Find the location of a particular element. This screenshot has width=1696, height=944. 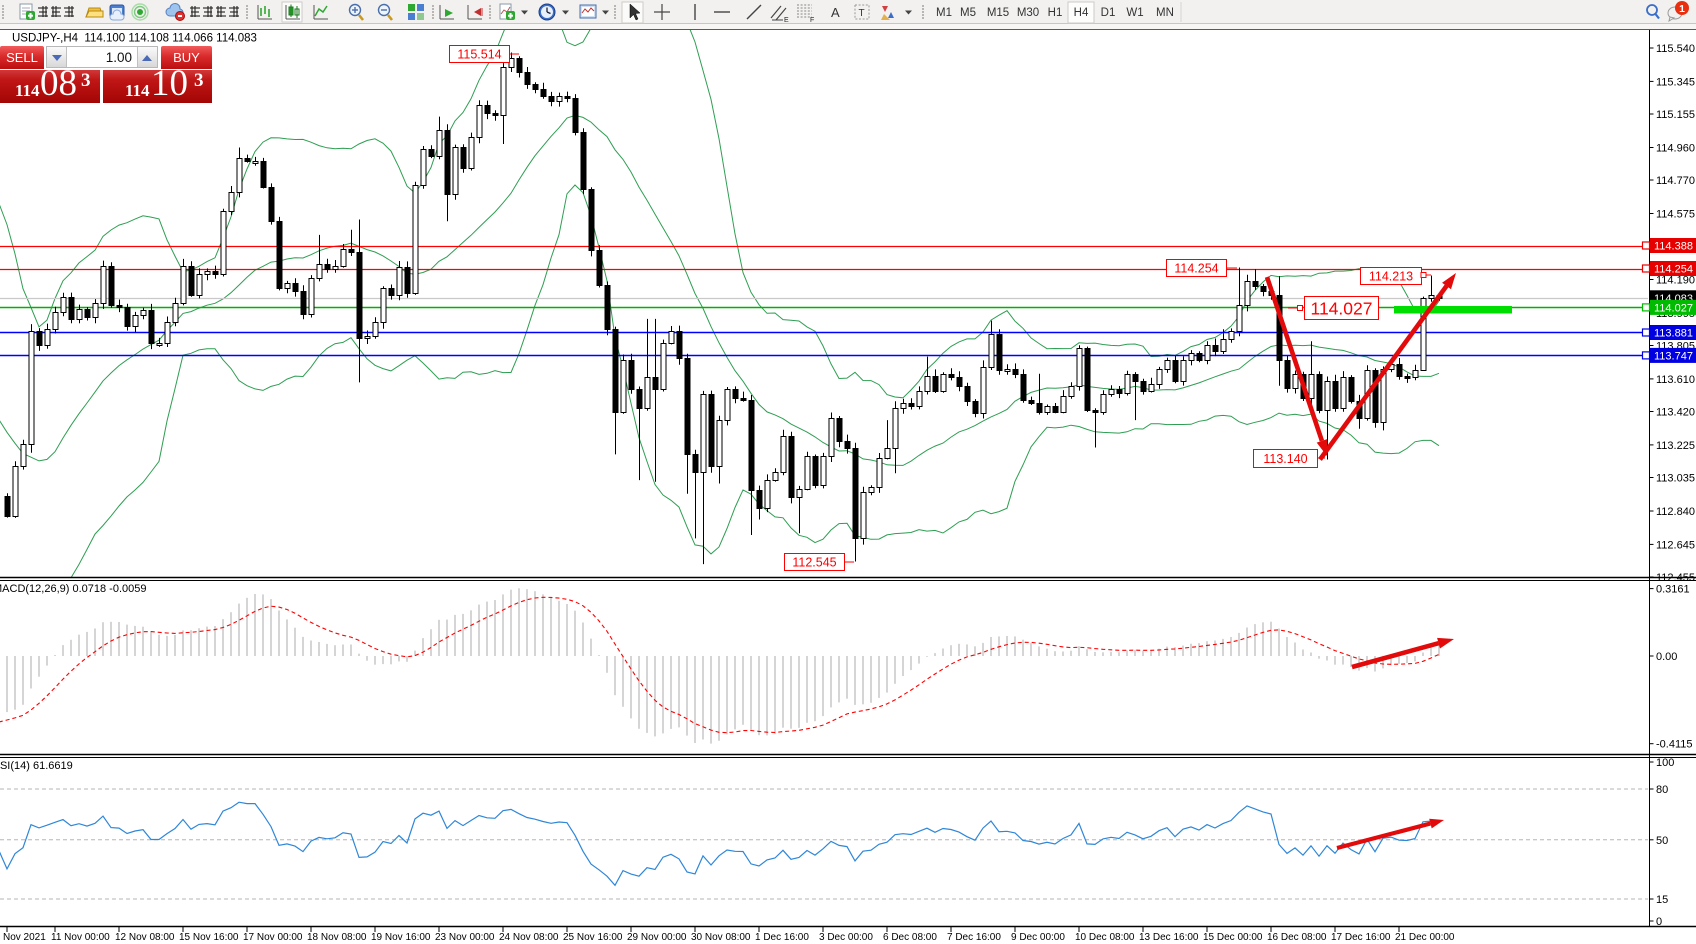

svg-text: 17 Dec 16:00 is located at coordinates (1361, 937).